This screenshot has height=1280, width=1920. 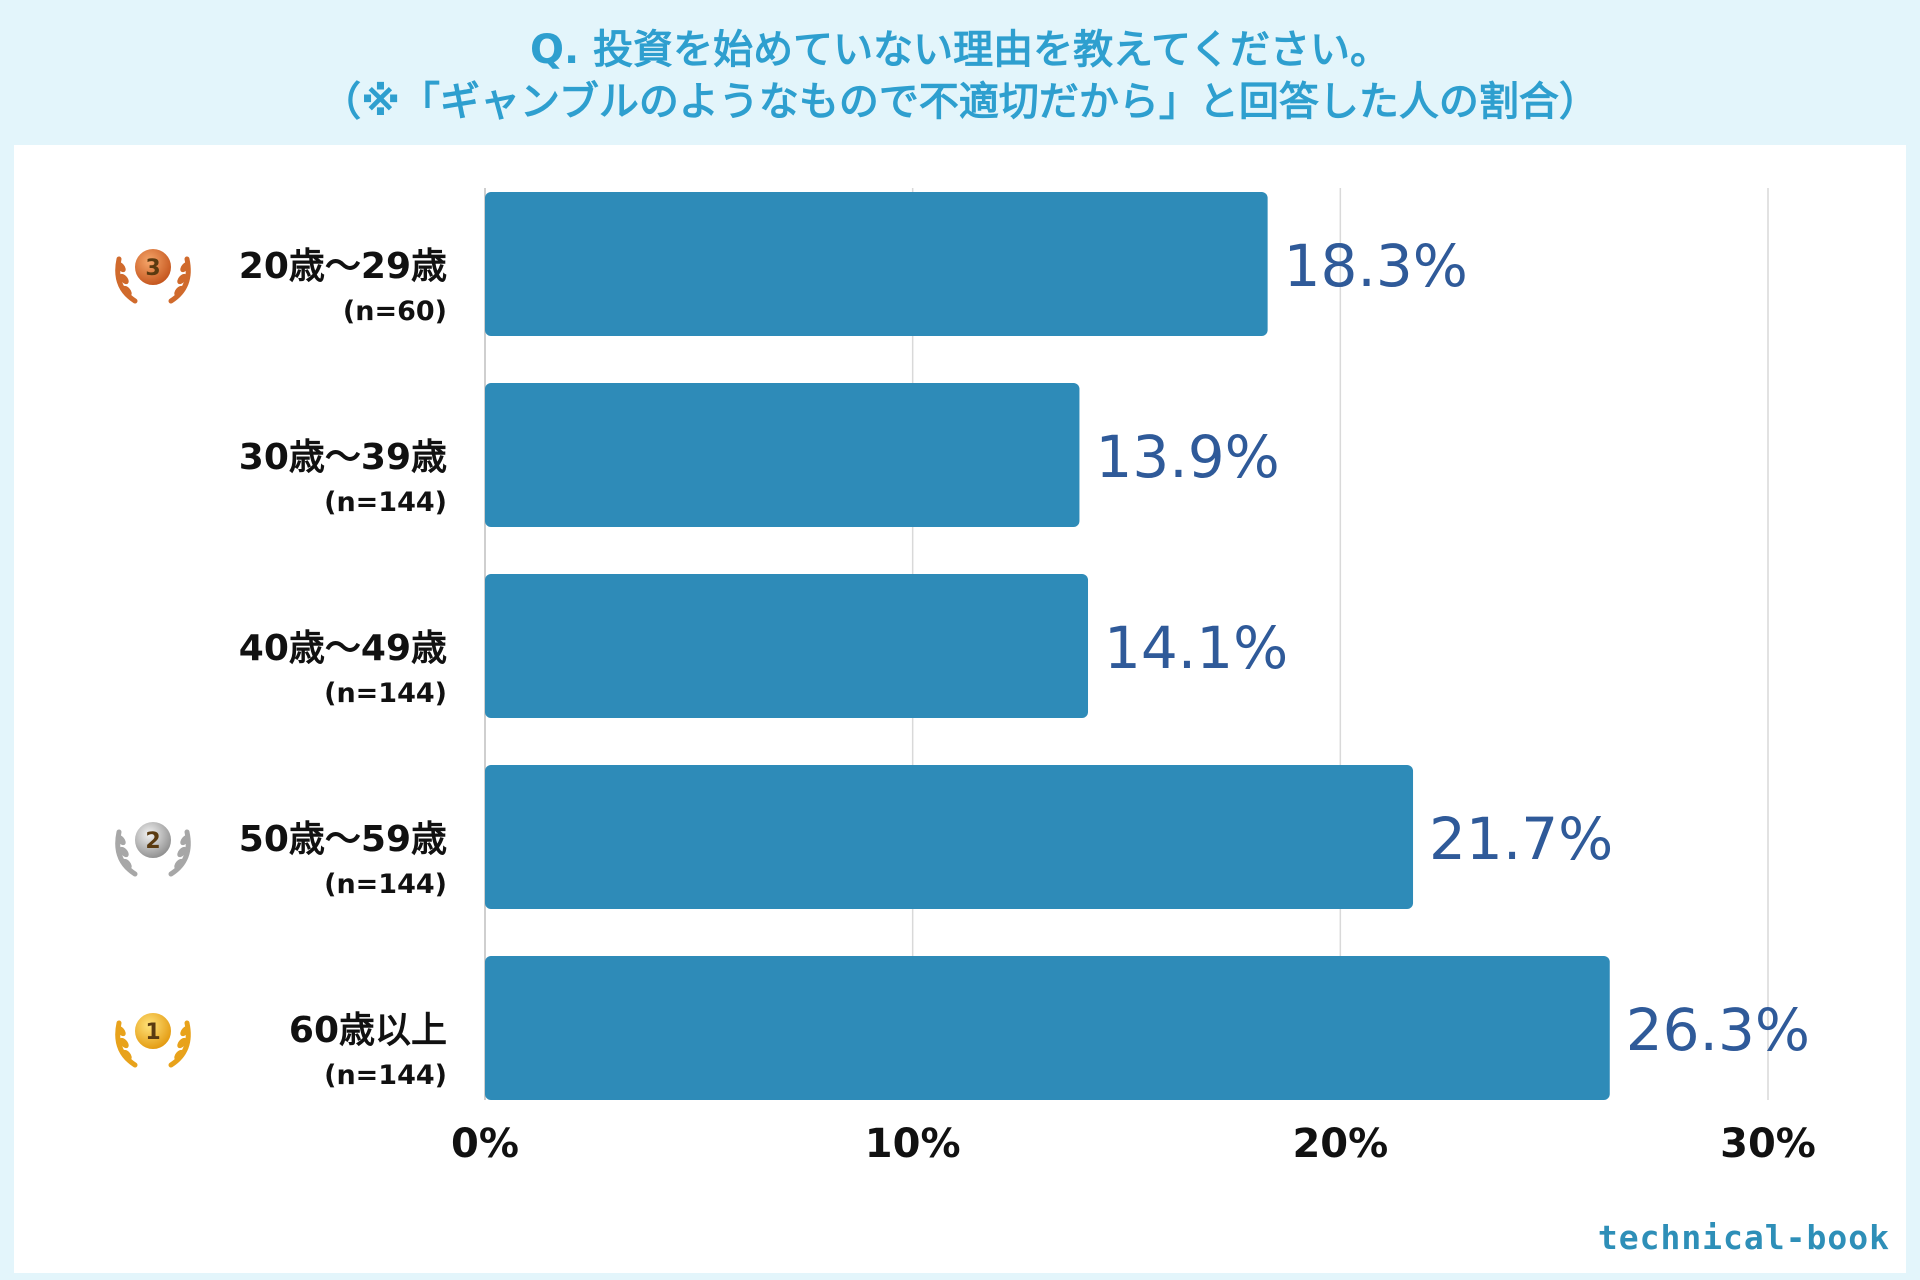 I want to click on data-label: 21.7%, so click(x=1521, y=839).